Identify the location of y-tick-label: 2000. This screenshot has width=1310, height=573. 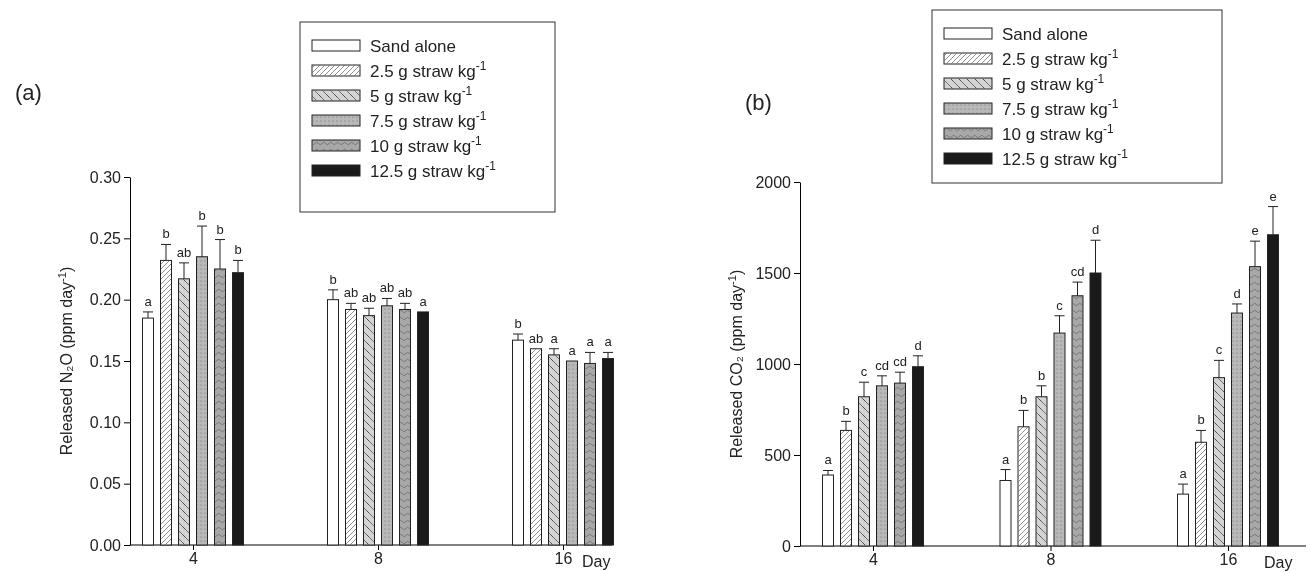
(773, 182).